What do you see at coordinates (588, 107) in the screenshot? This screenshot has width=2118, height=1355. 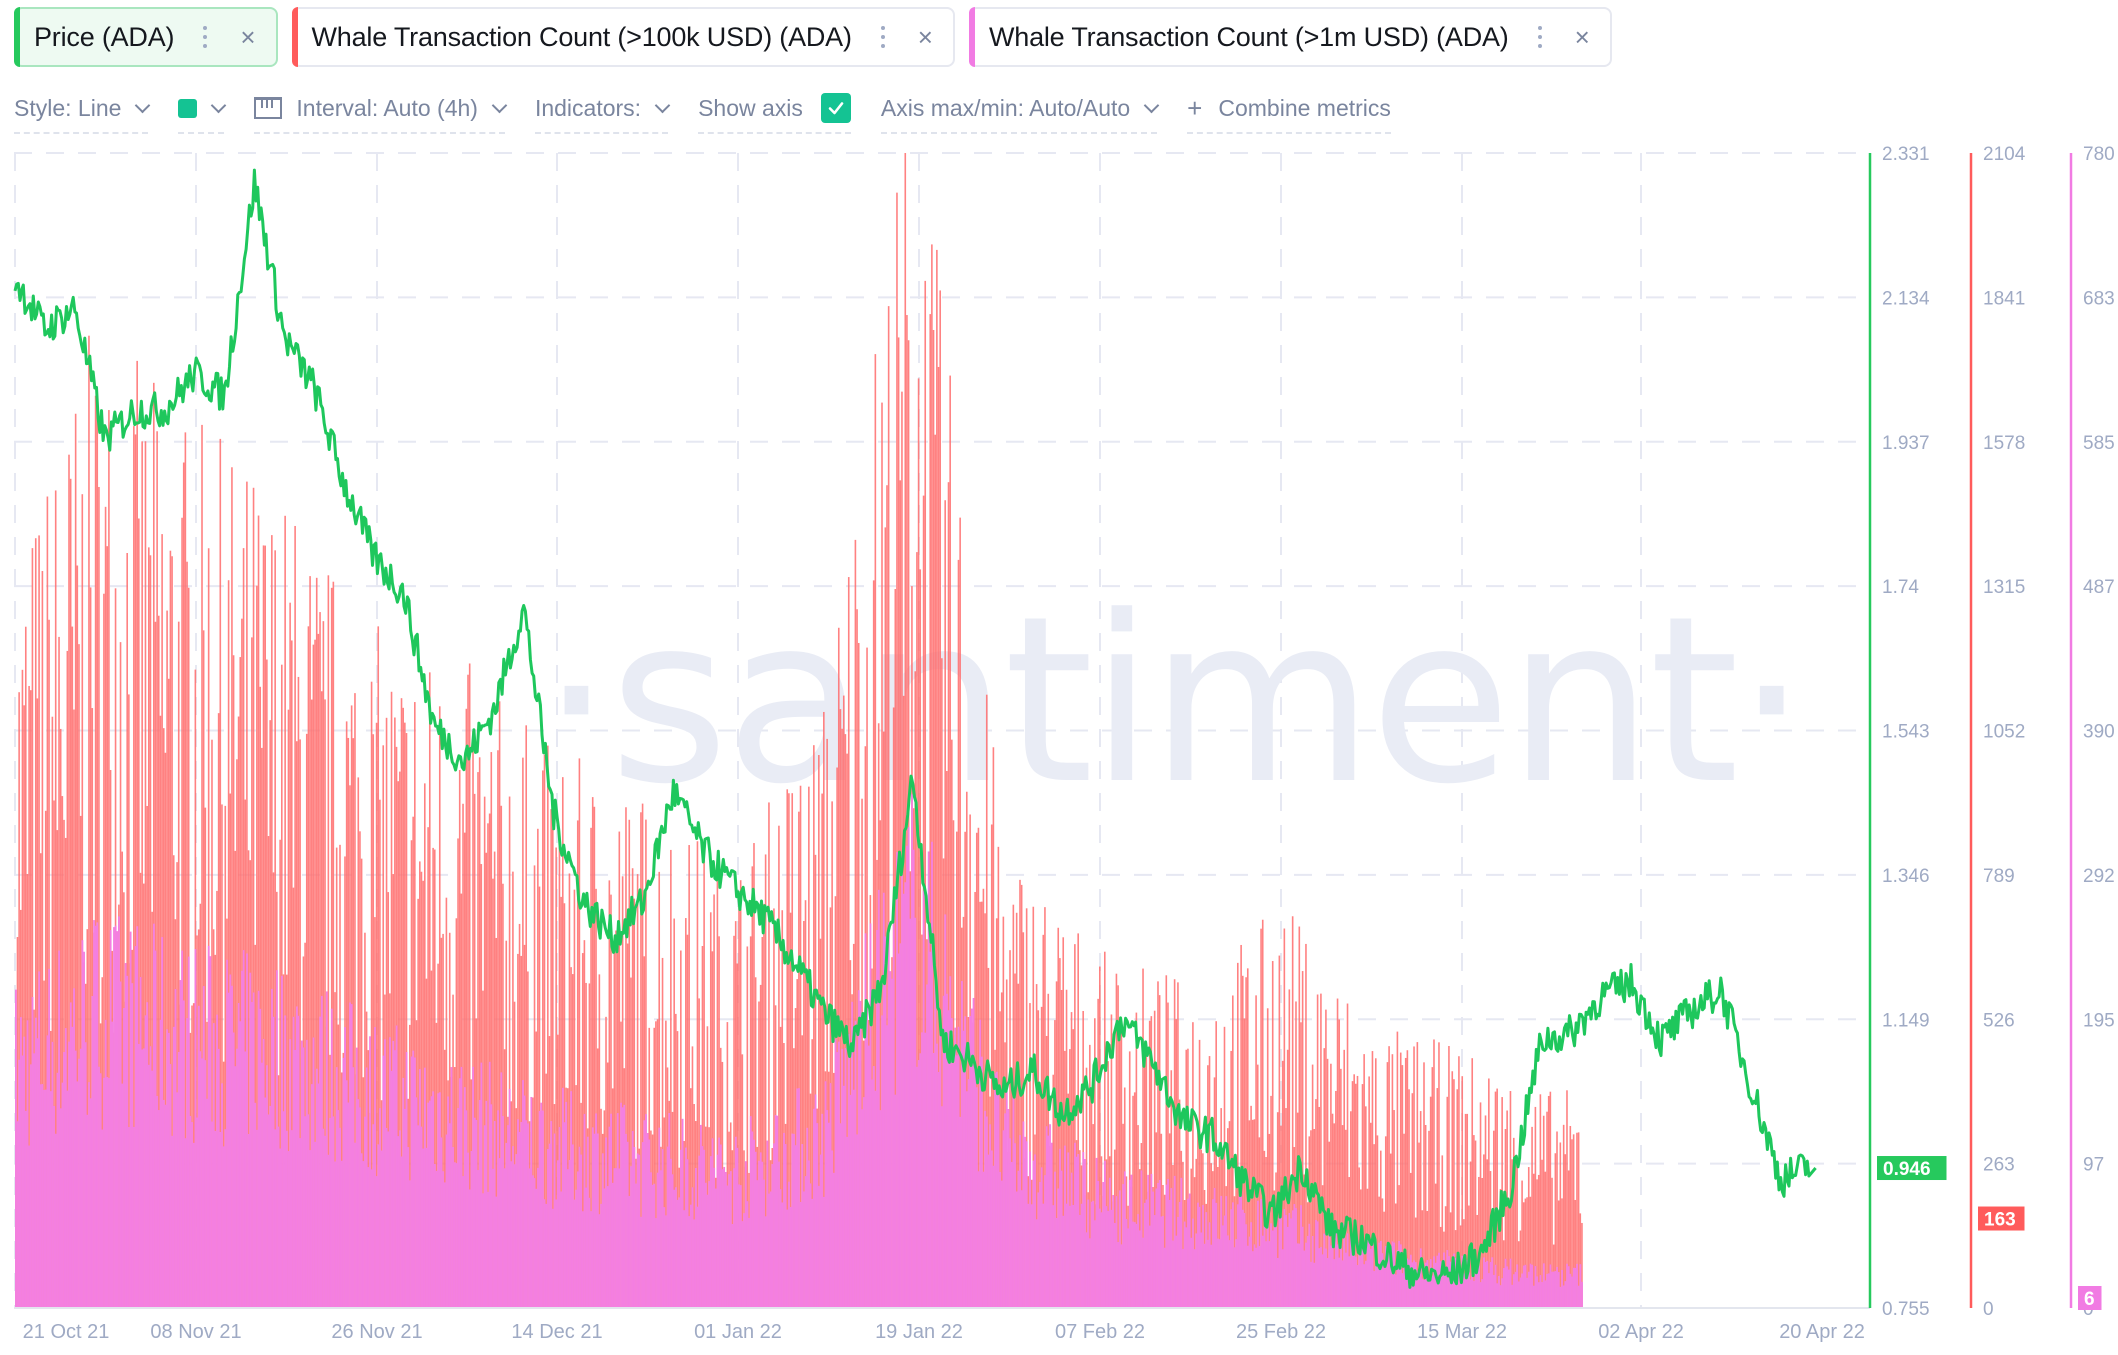 I see `indicators-label: Indicators:` at bounding box center [588, 107].